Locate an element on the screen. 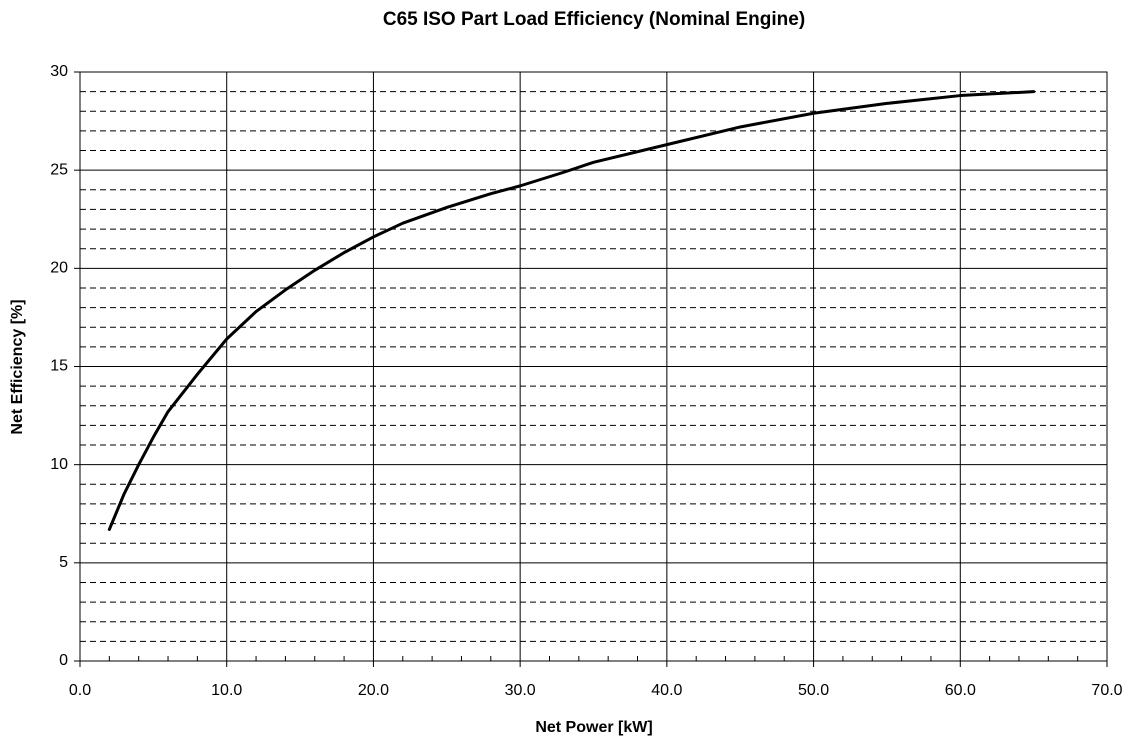 This screenshot has height=742, width=1133. x-tick-label: 10.0 is located at coordinates (226, 690).